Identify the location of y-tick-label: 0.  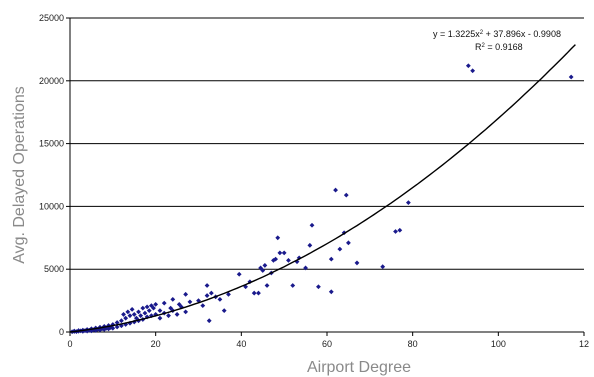
(61, 332).